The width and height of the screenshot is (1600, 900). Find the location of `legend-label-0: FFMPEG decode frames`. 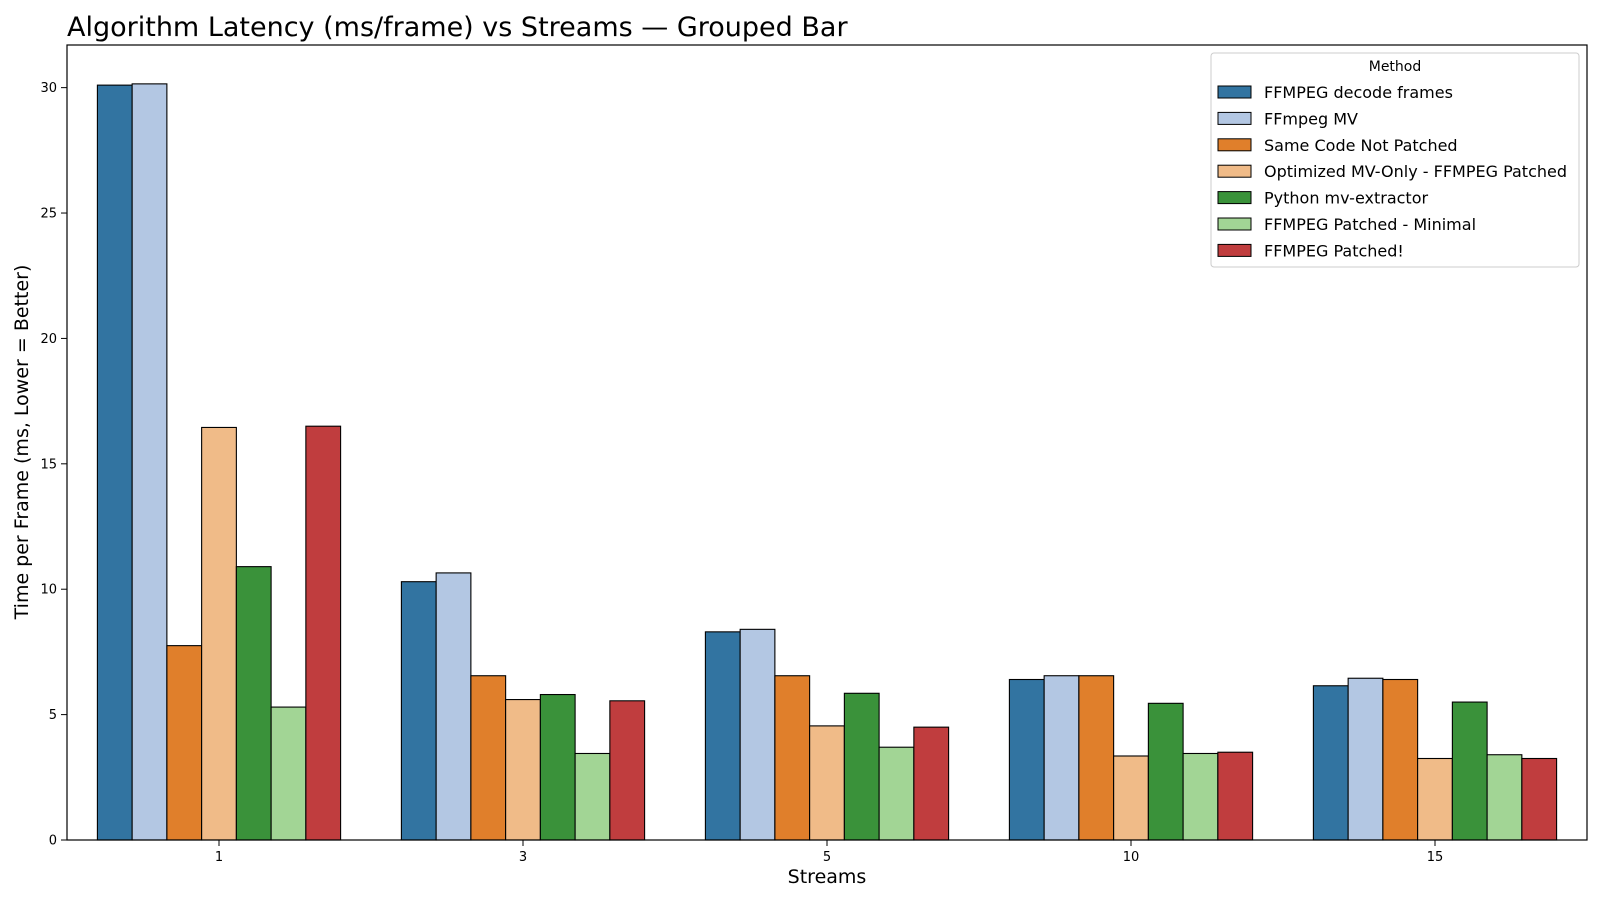

legend-label-0: FFMPEG decode frames is located at coordinates (1358, 92).